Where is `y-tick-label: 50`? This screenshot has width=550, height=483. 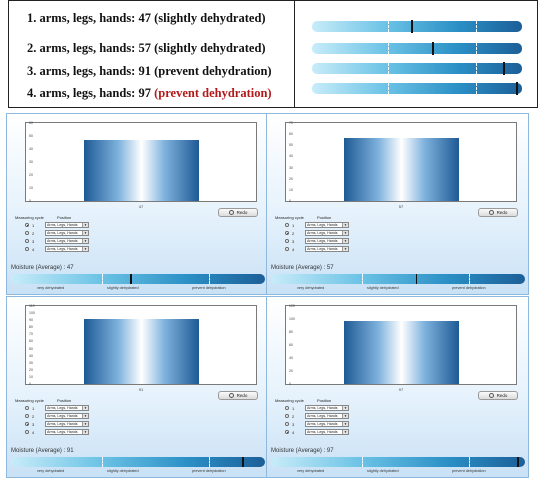 y-tick-label: 50 is located at coordinates (31, 348).